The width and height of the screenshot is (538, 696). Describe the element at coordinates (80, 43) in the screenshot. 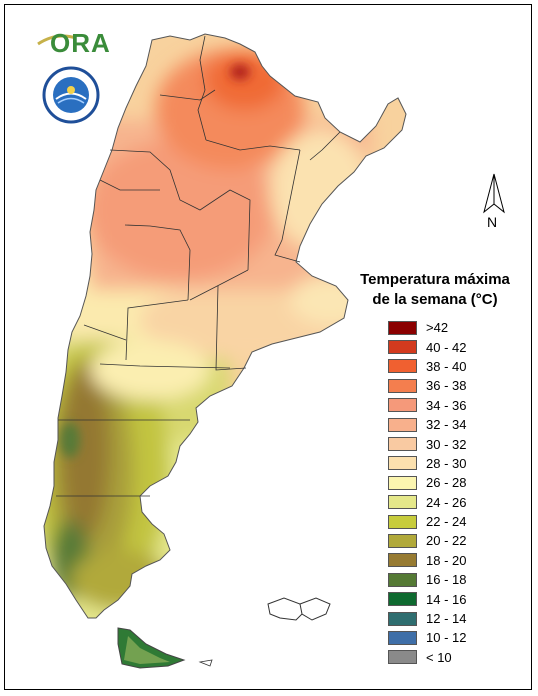

I see `ora-logo-text: ORA` at that location.